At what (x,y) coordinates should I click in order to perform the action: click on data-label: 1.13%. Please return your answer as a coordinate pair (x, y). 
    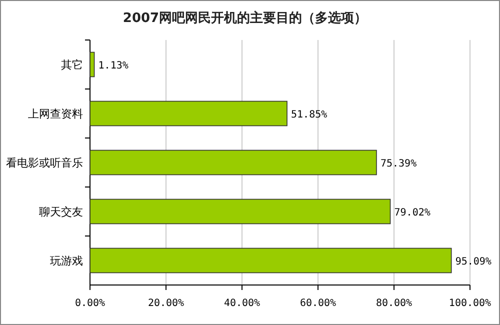
    Looking at the image, I should click on (113, 66).